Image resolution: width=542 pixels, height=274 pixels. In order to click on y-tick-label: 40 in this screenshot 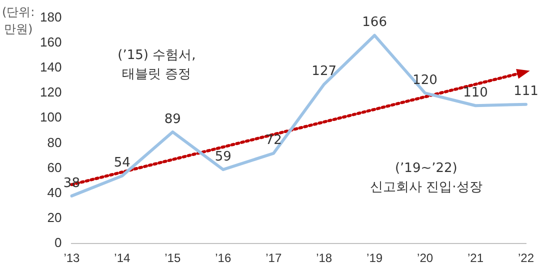, I will do `click(54, 192)`.